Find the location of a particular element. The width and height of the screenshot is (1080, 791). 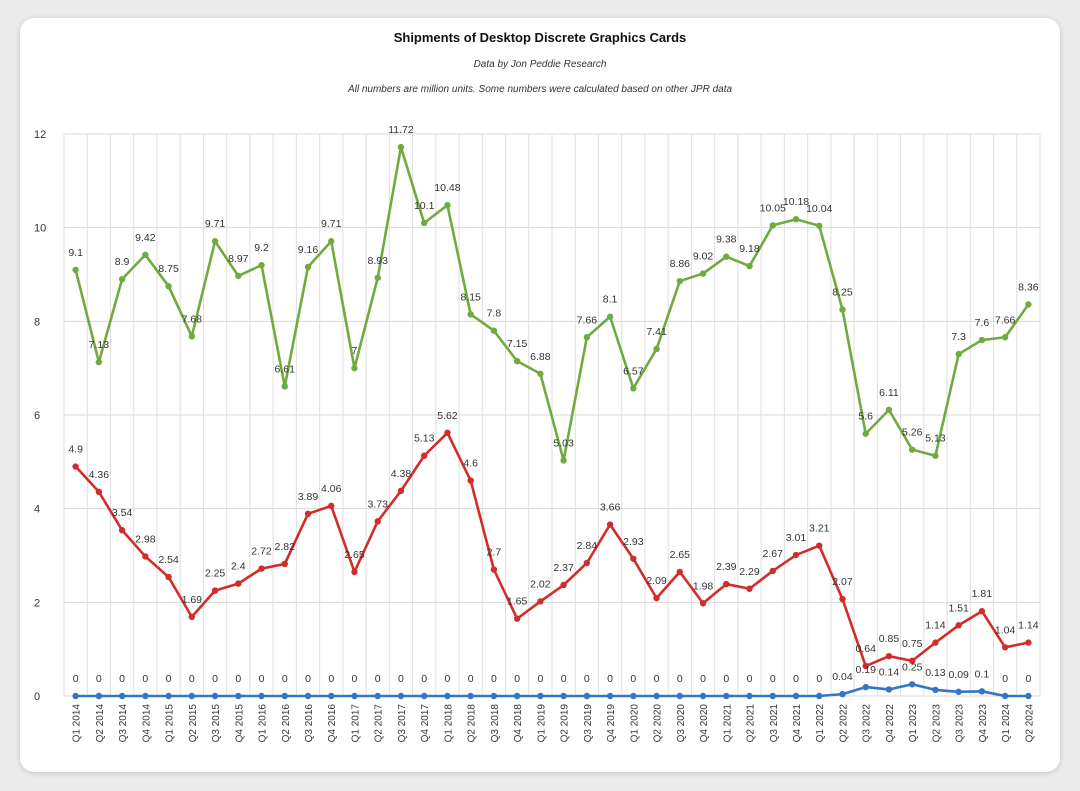

data-label: 7.8 is located at coordinates (494, 314).